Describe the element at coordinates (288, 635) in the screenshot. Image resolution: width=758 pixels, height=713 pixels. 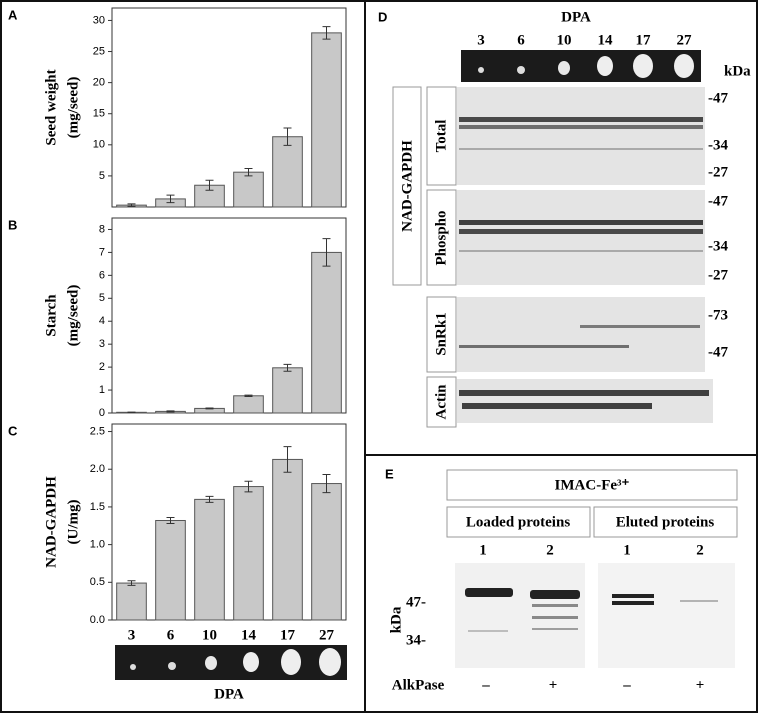
I see `x-tick-label: 17` at that location.